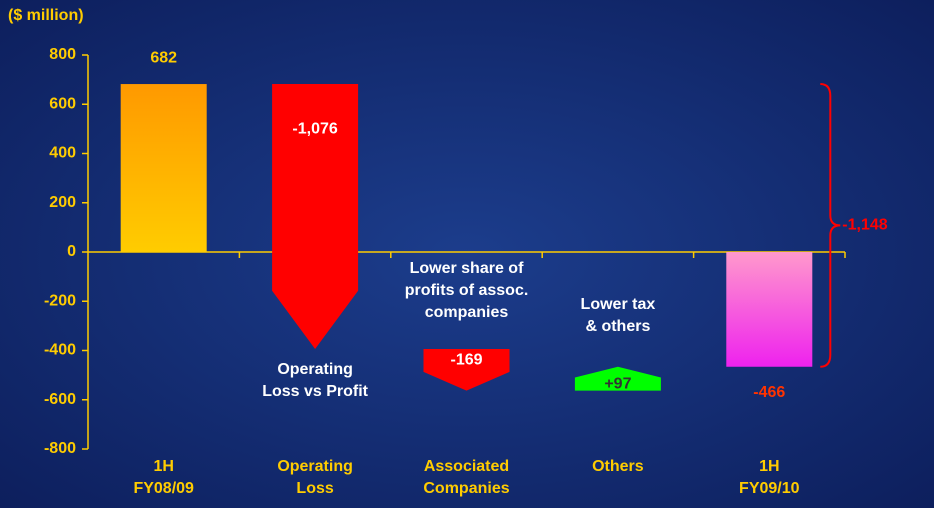 The height and width of the screenshot is (508, 934). I want to click on value-label: -1,076, so click(314, 128).